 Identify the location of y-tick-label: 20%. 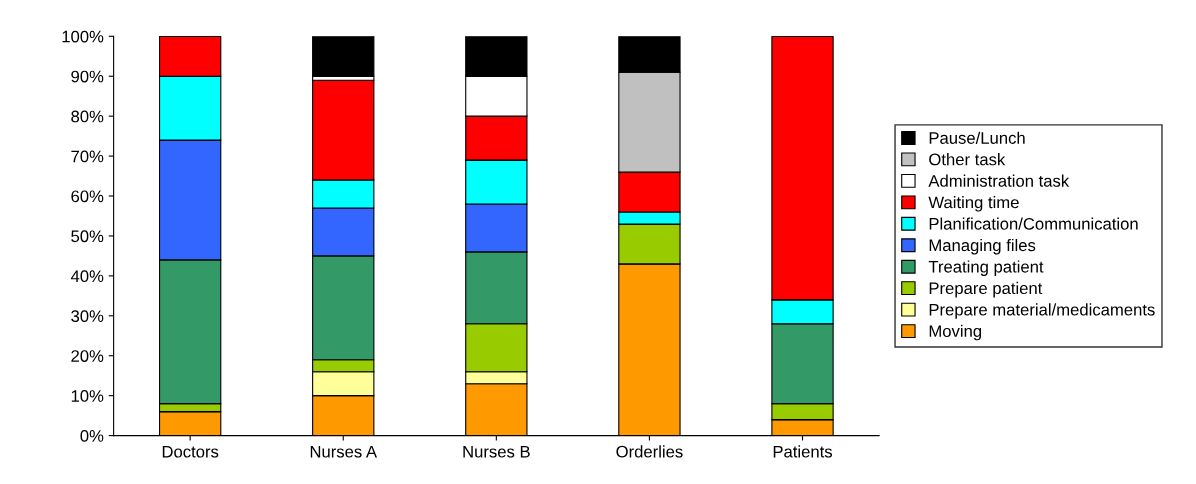
(87, 356).